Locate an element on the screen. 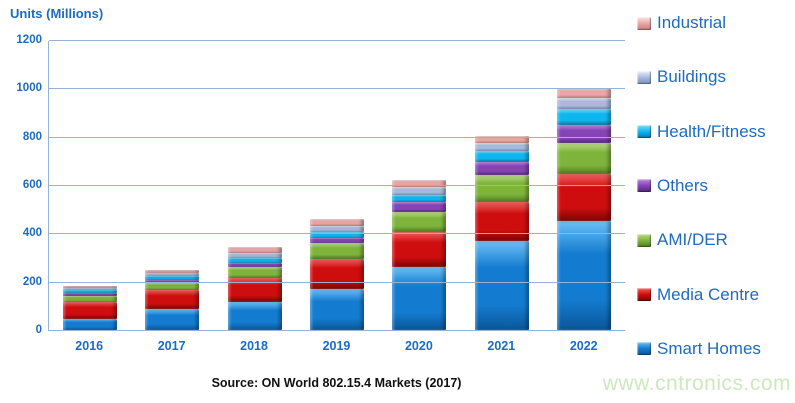 The width and height of the screenshot is (795, 403). stacked-bar-2016 is located at coordinates (90, 308).